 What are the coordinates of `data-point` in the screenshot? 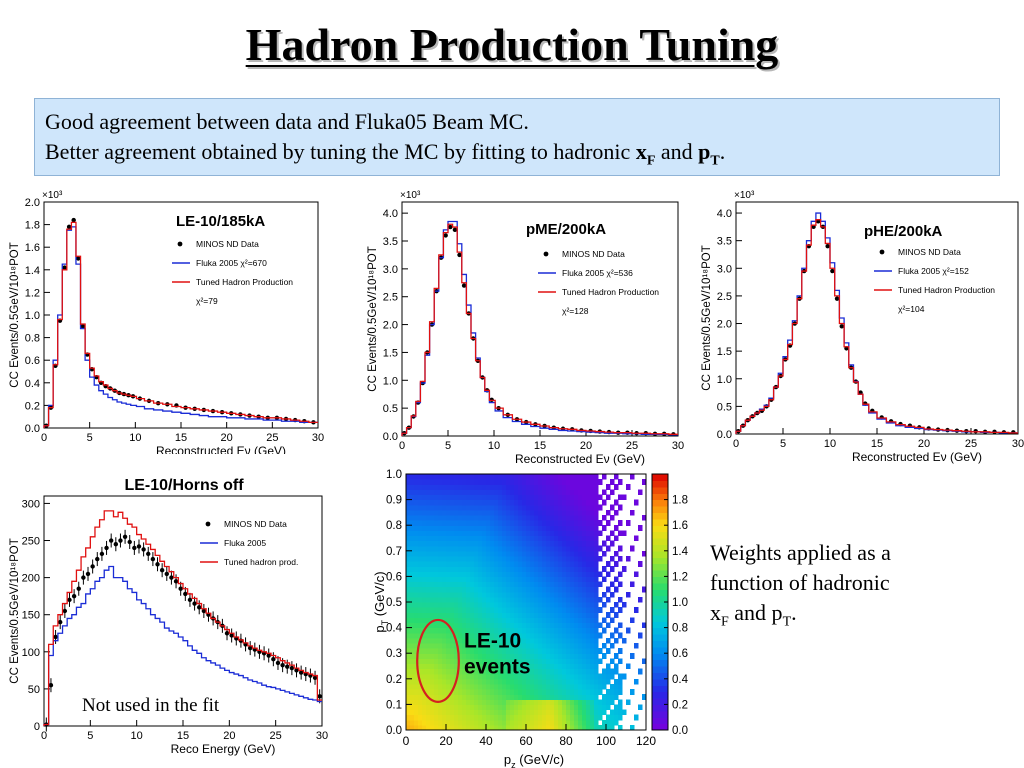 It's located at (459, 255).